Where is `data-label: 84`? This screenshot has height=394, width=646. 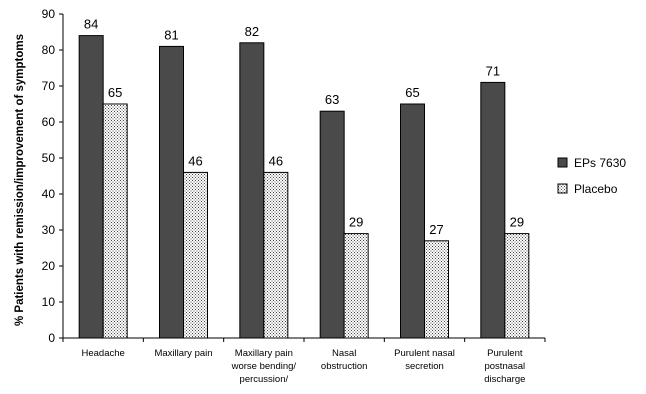 data-label: 84 is located at coordinates (91, 24).